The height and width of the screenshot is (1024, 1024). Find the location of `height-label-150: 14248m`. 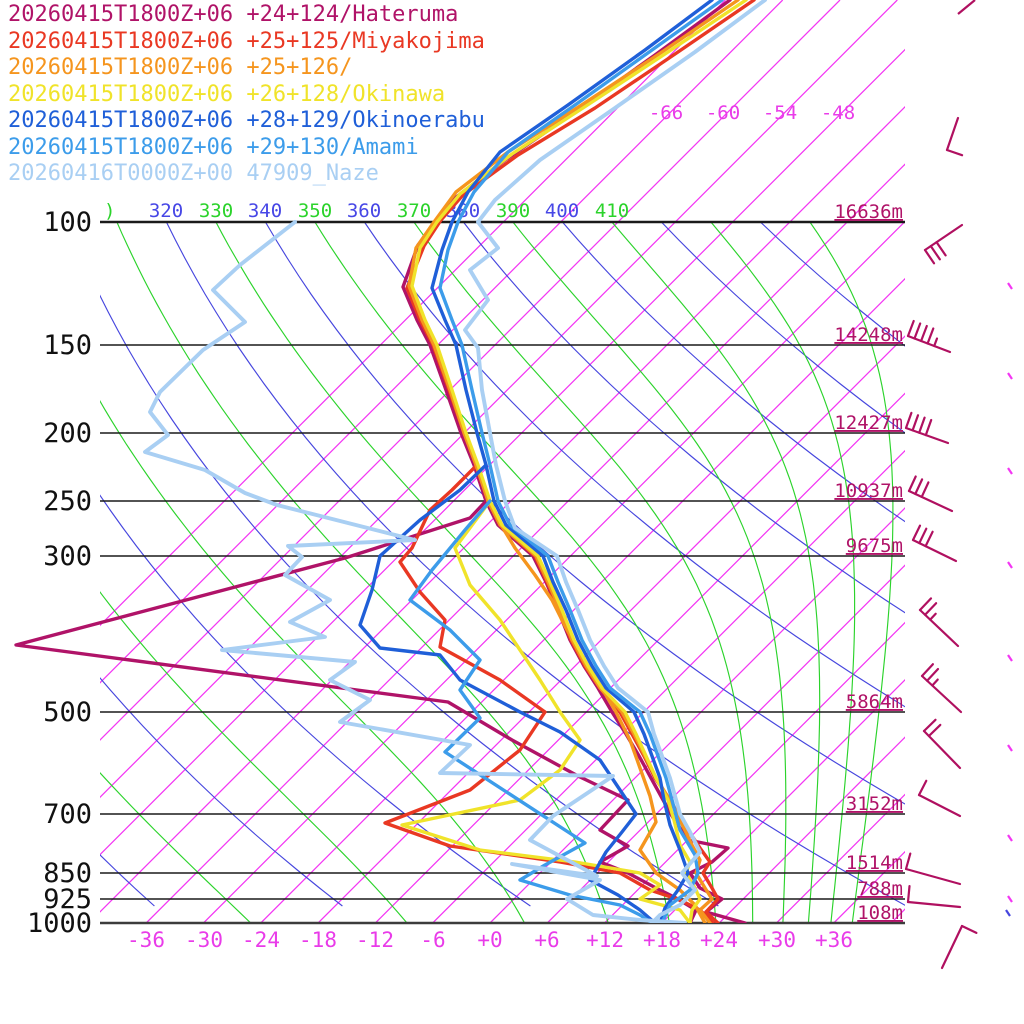

height-label-150: 14248m is located at coordinates (868, 335).